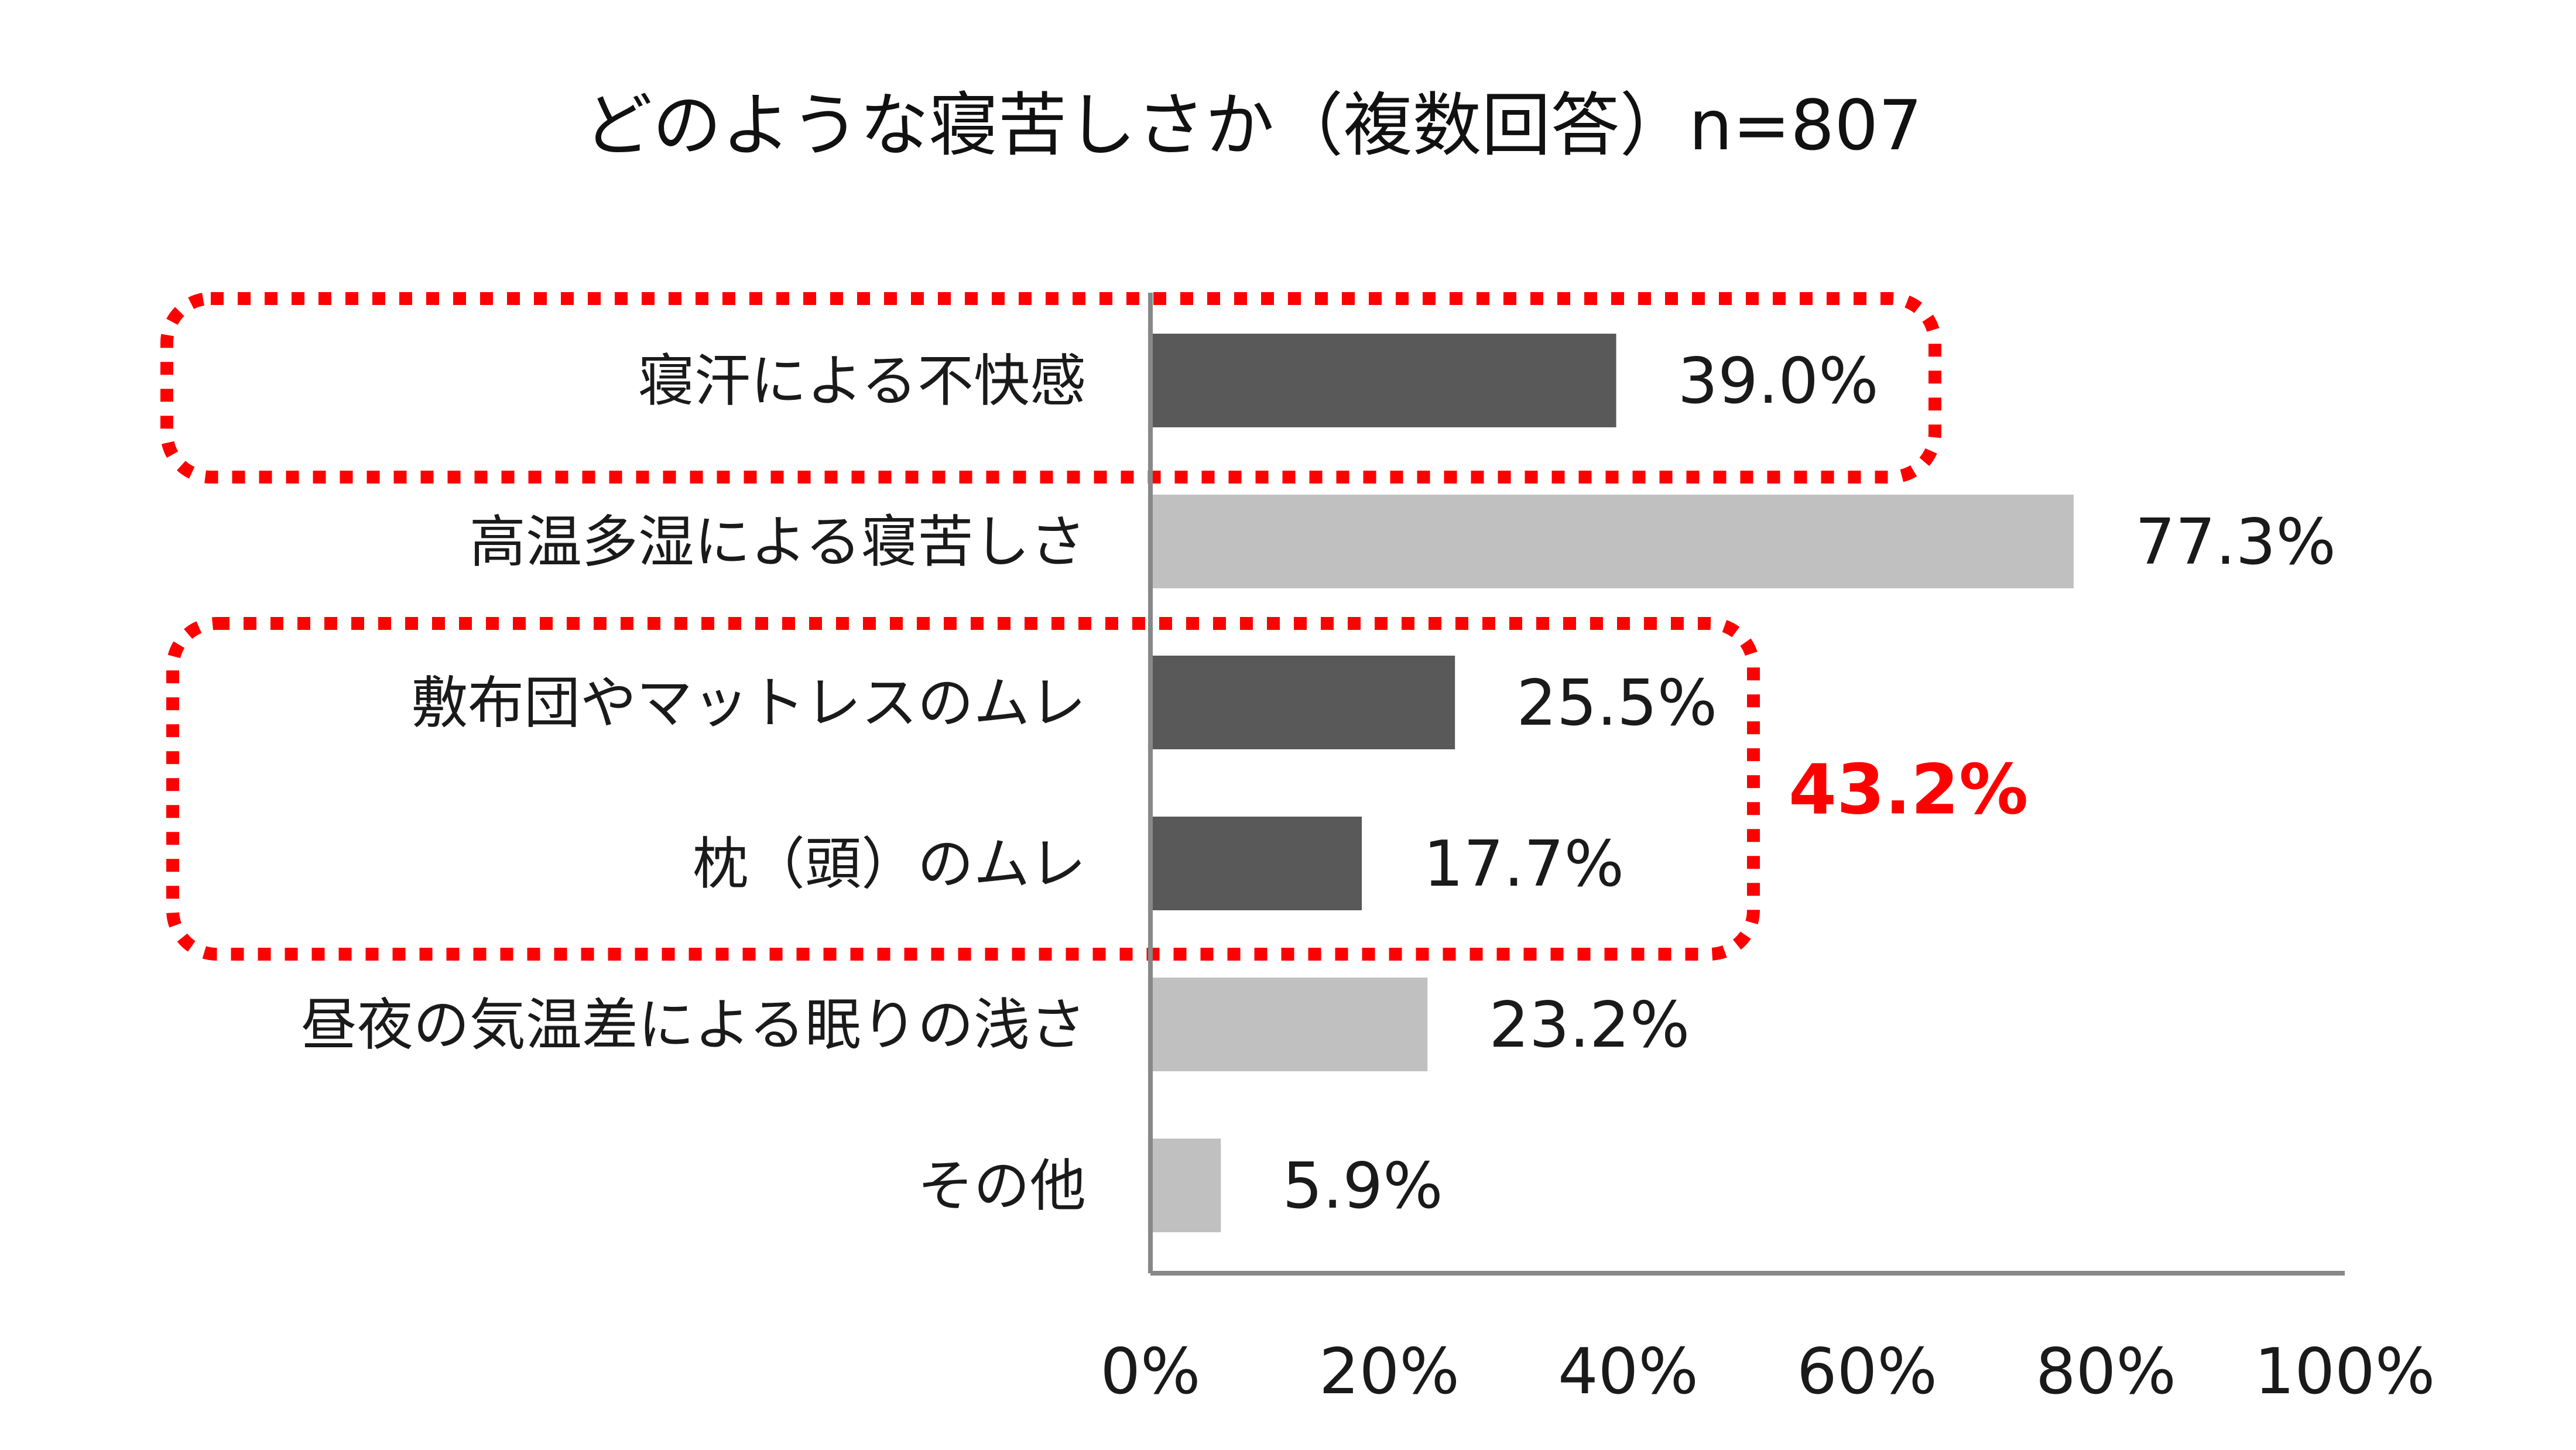 The width and height of the screenshot is (2576, 1450). I want to click on x-tick-label-5: 100%, so click(2345, 1371).